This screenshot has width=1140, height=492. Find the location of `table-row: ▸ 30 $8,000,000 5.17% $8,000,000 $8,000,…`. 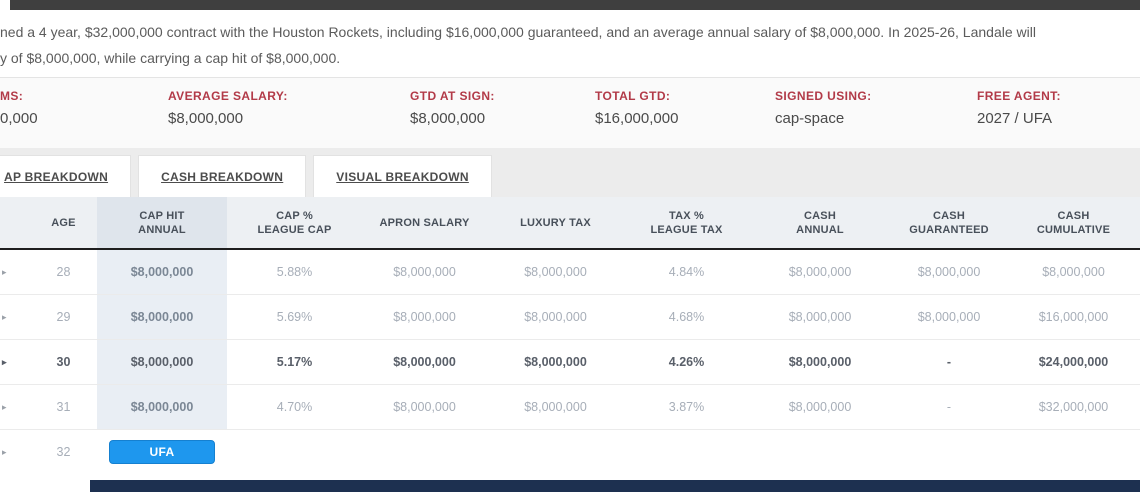

table-row: ▸ 30 $8,000,000 5.17% $8,000,000 $8,000,… is located at coordinates (570, 362).